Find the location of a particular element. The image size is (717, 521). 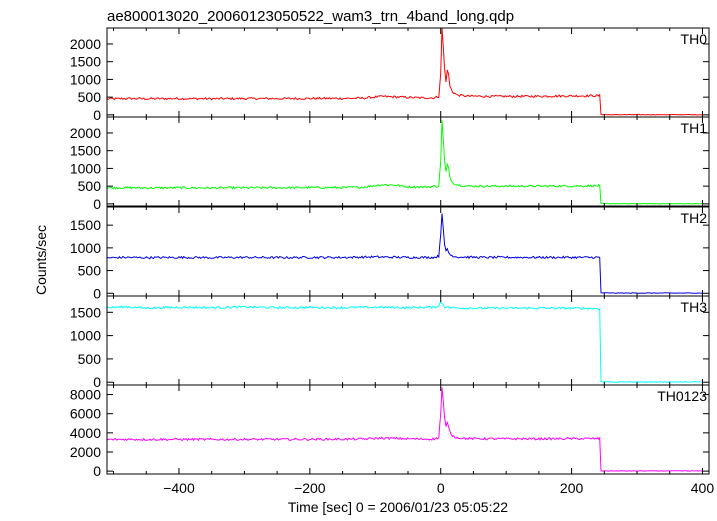

panel-label-th2: TH2 is located at coordinates (694, 218).